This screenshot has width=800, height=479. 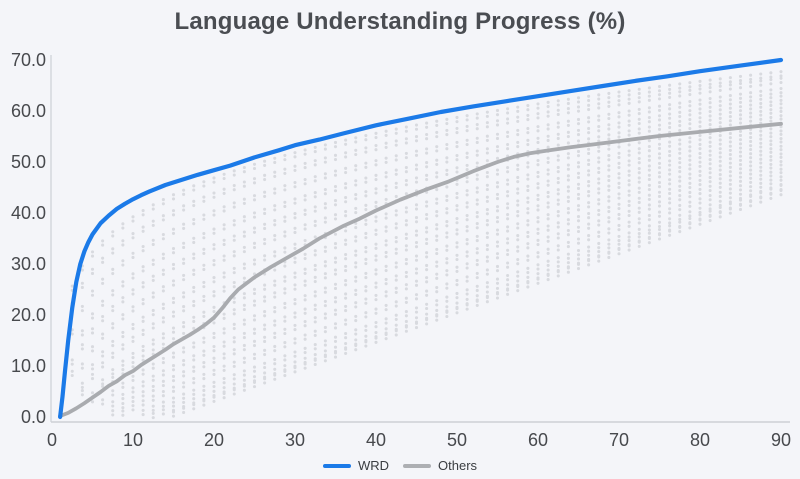 What do you see at coordinates (700, 440) in the screenshot?
I see `x-tick-label: 80` at bounding box center [700, 440].